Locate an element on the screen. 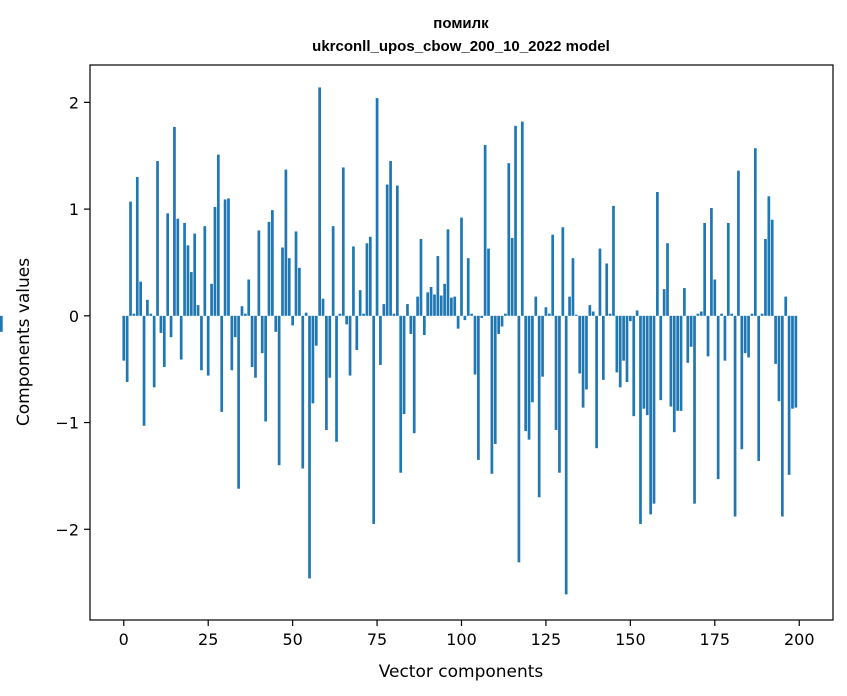 The width and height of the screenshot is (847, 696). chart-title: помилк is located at coordinates (461, 23).